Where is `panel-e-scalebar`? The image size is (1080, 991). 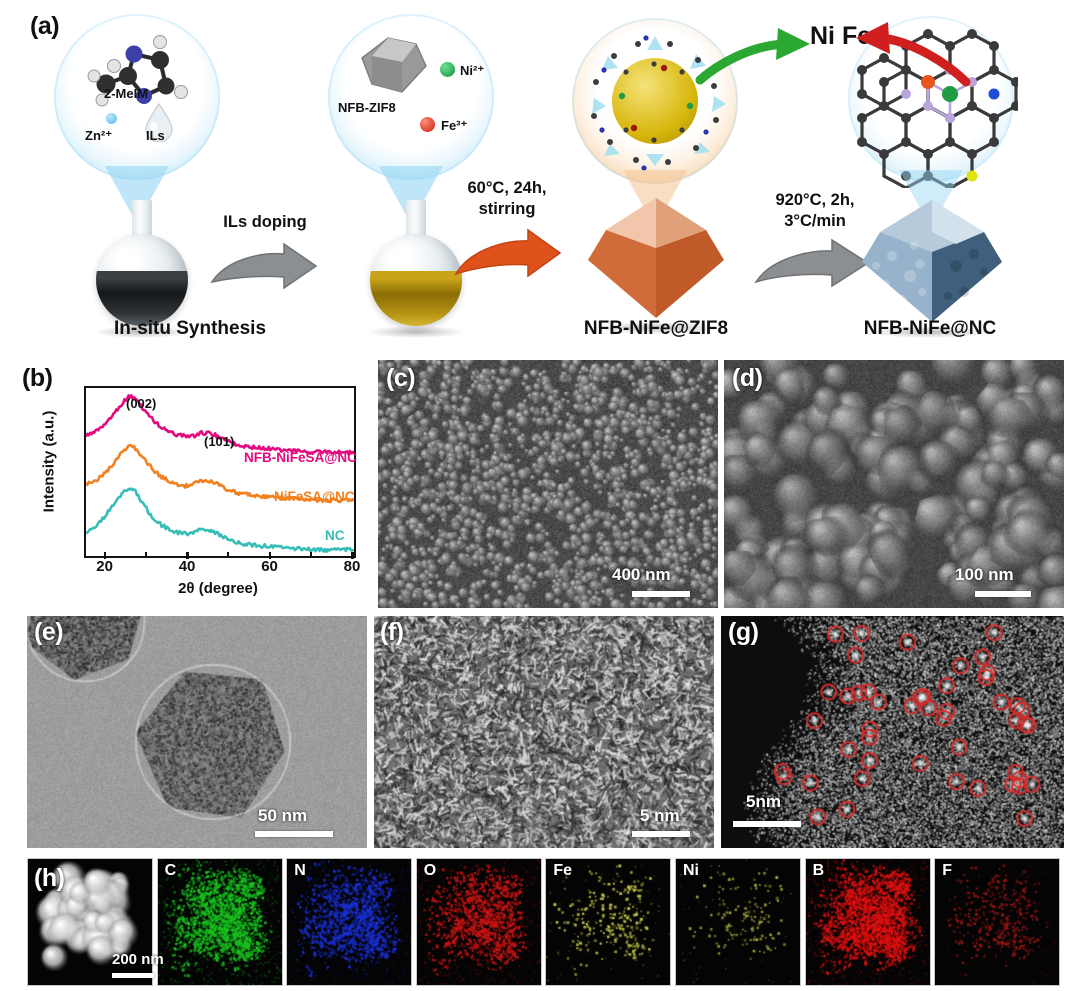 panel-e-scalebar is located at coordinates (294, 834).